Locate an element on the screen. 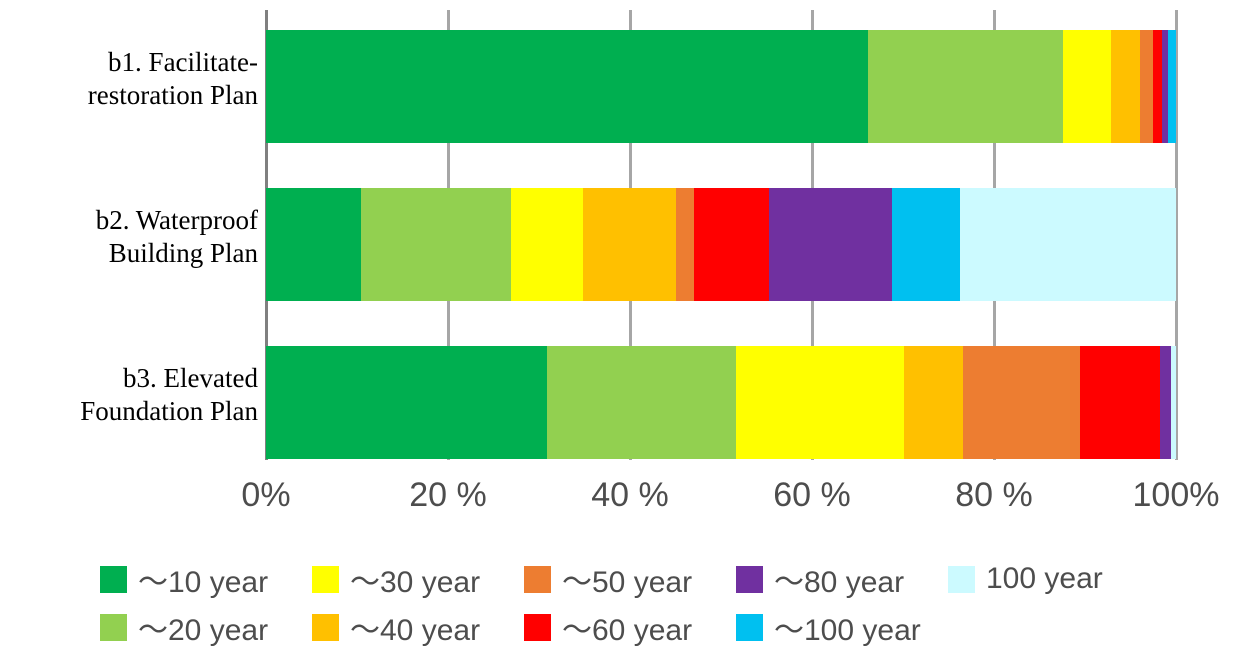 This screenshot has width=1239, height=660. legend-item: 100 year is located at coordinates (1054, 579).